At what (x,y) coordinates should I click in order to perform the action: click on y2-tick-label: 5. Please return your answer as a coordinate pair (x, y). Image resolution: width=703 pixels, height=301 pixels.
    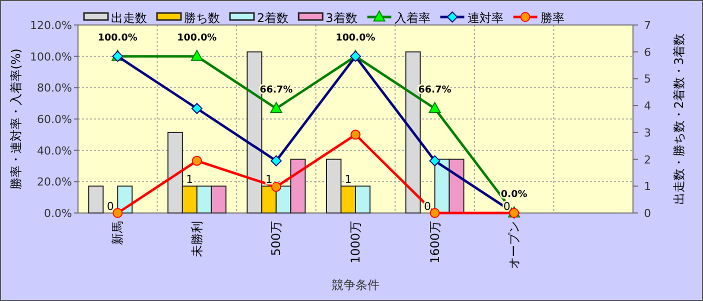
    Looking at the image, I should click on (647, 79).